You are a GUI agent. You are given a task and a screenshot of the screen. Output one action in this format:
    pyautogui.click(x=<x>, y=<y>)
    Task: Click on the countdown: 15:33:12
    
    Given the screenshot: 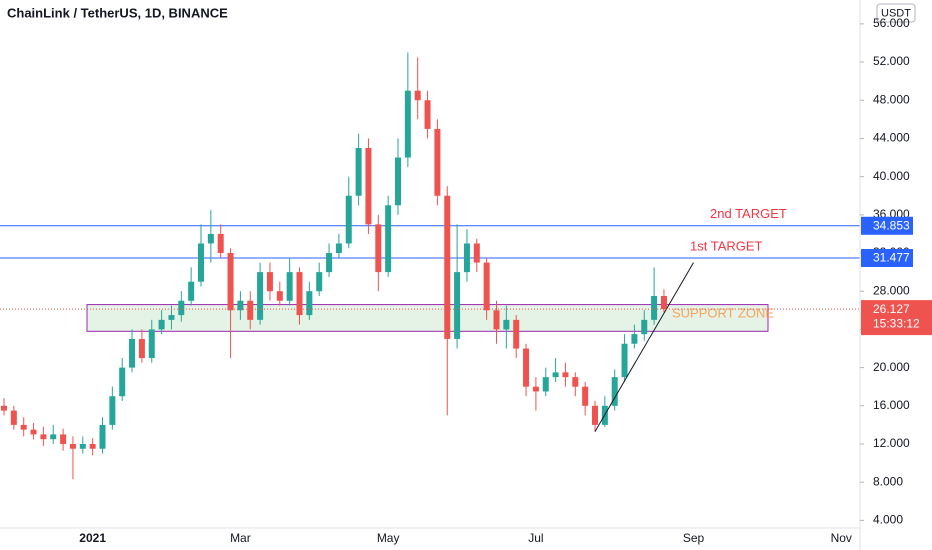 What is the action you would take?
    pyautogui.click(x=896, y=323)
    